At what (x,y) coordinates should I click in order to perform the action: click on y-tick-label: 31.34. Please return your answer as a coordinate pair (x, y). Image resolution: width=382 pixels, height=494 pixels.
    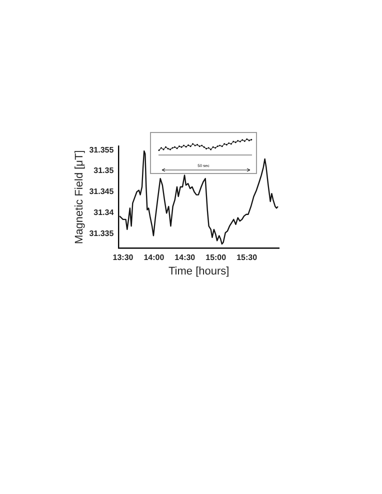
    Looking at the image, I should click on (104, 212).